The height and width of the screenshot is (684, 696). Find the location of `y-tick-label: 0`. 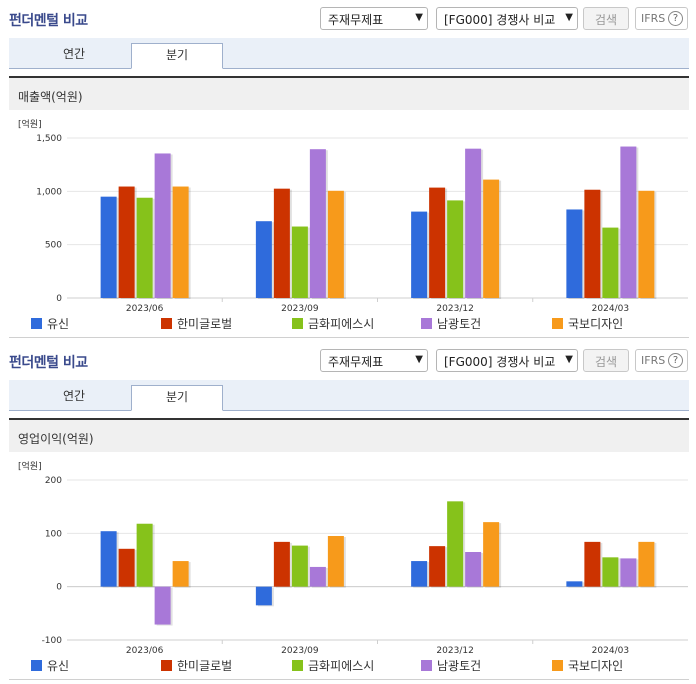

y-tick-label: 0 is located at coordinates (59, 299).